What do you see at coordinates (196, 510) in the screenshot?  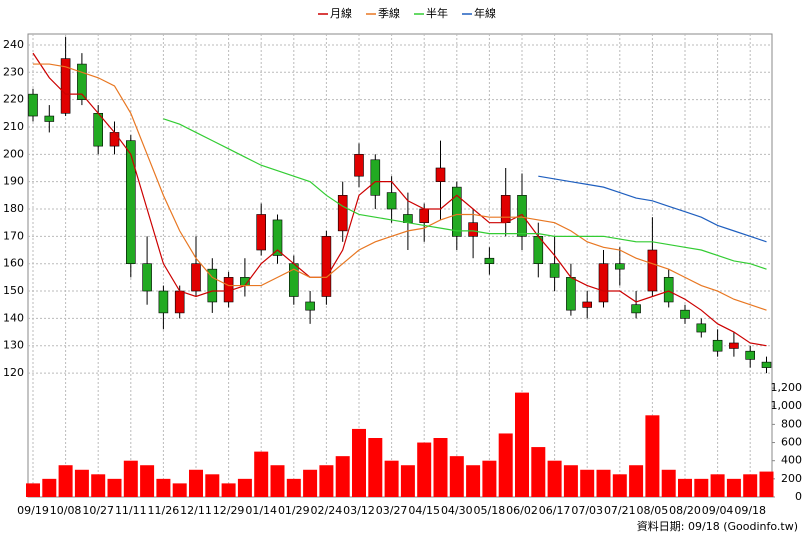 I see `x-tick-label: 12/11` at bounding box center [196, 510].